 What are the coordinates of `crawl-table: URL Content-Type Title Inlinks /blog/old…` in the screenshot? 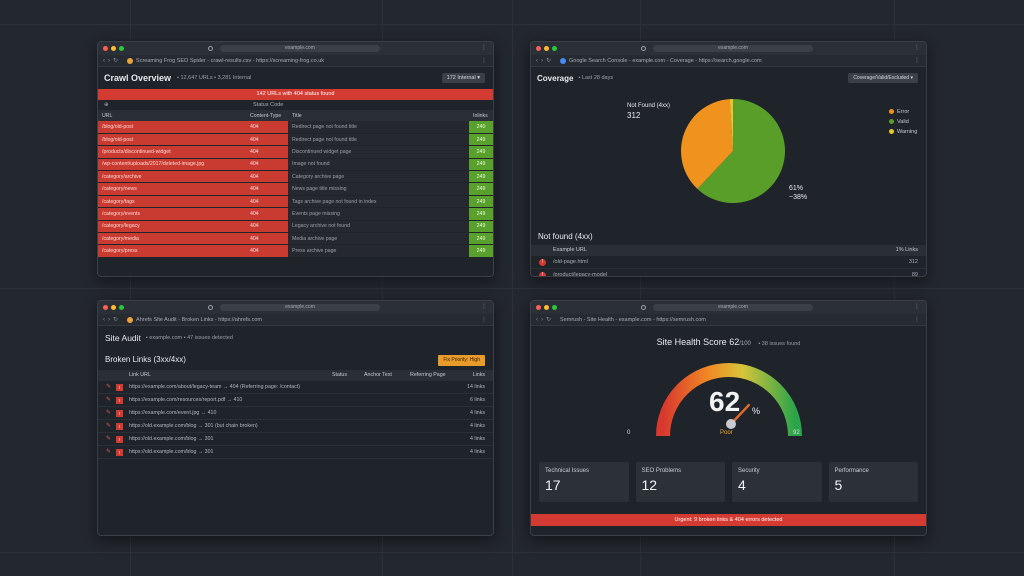 It's located at (295, 184).